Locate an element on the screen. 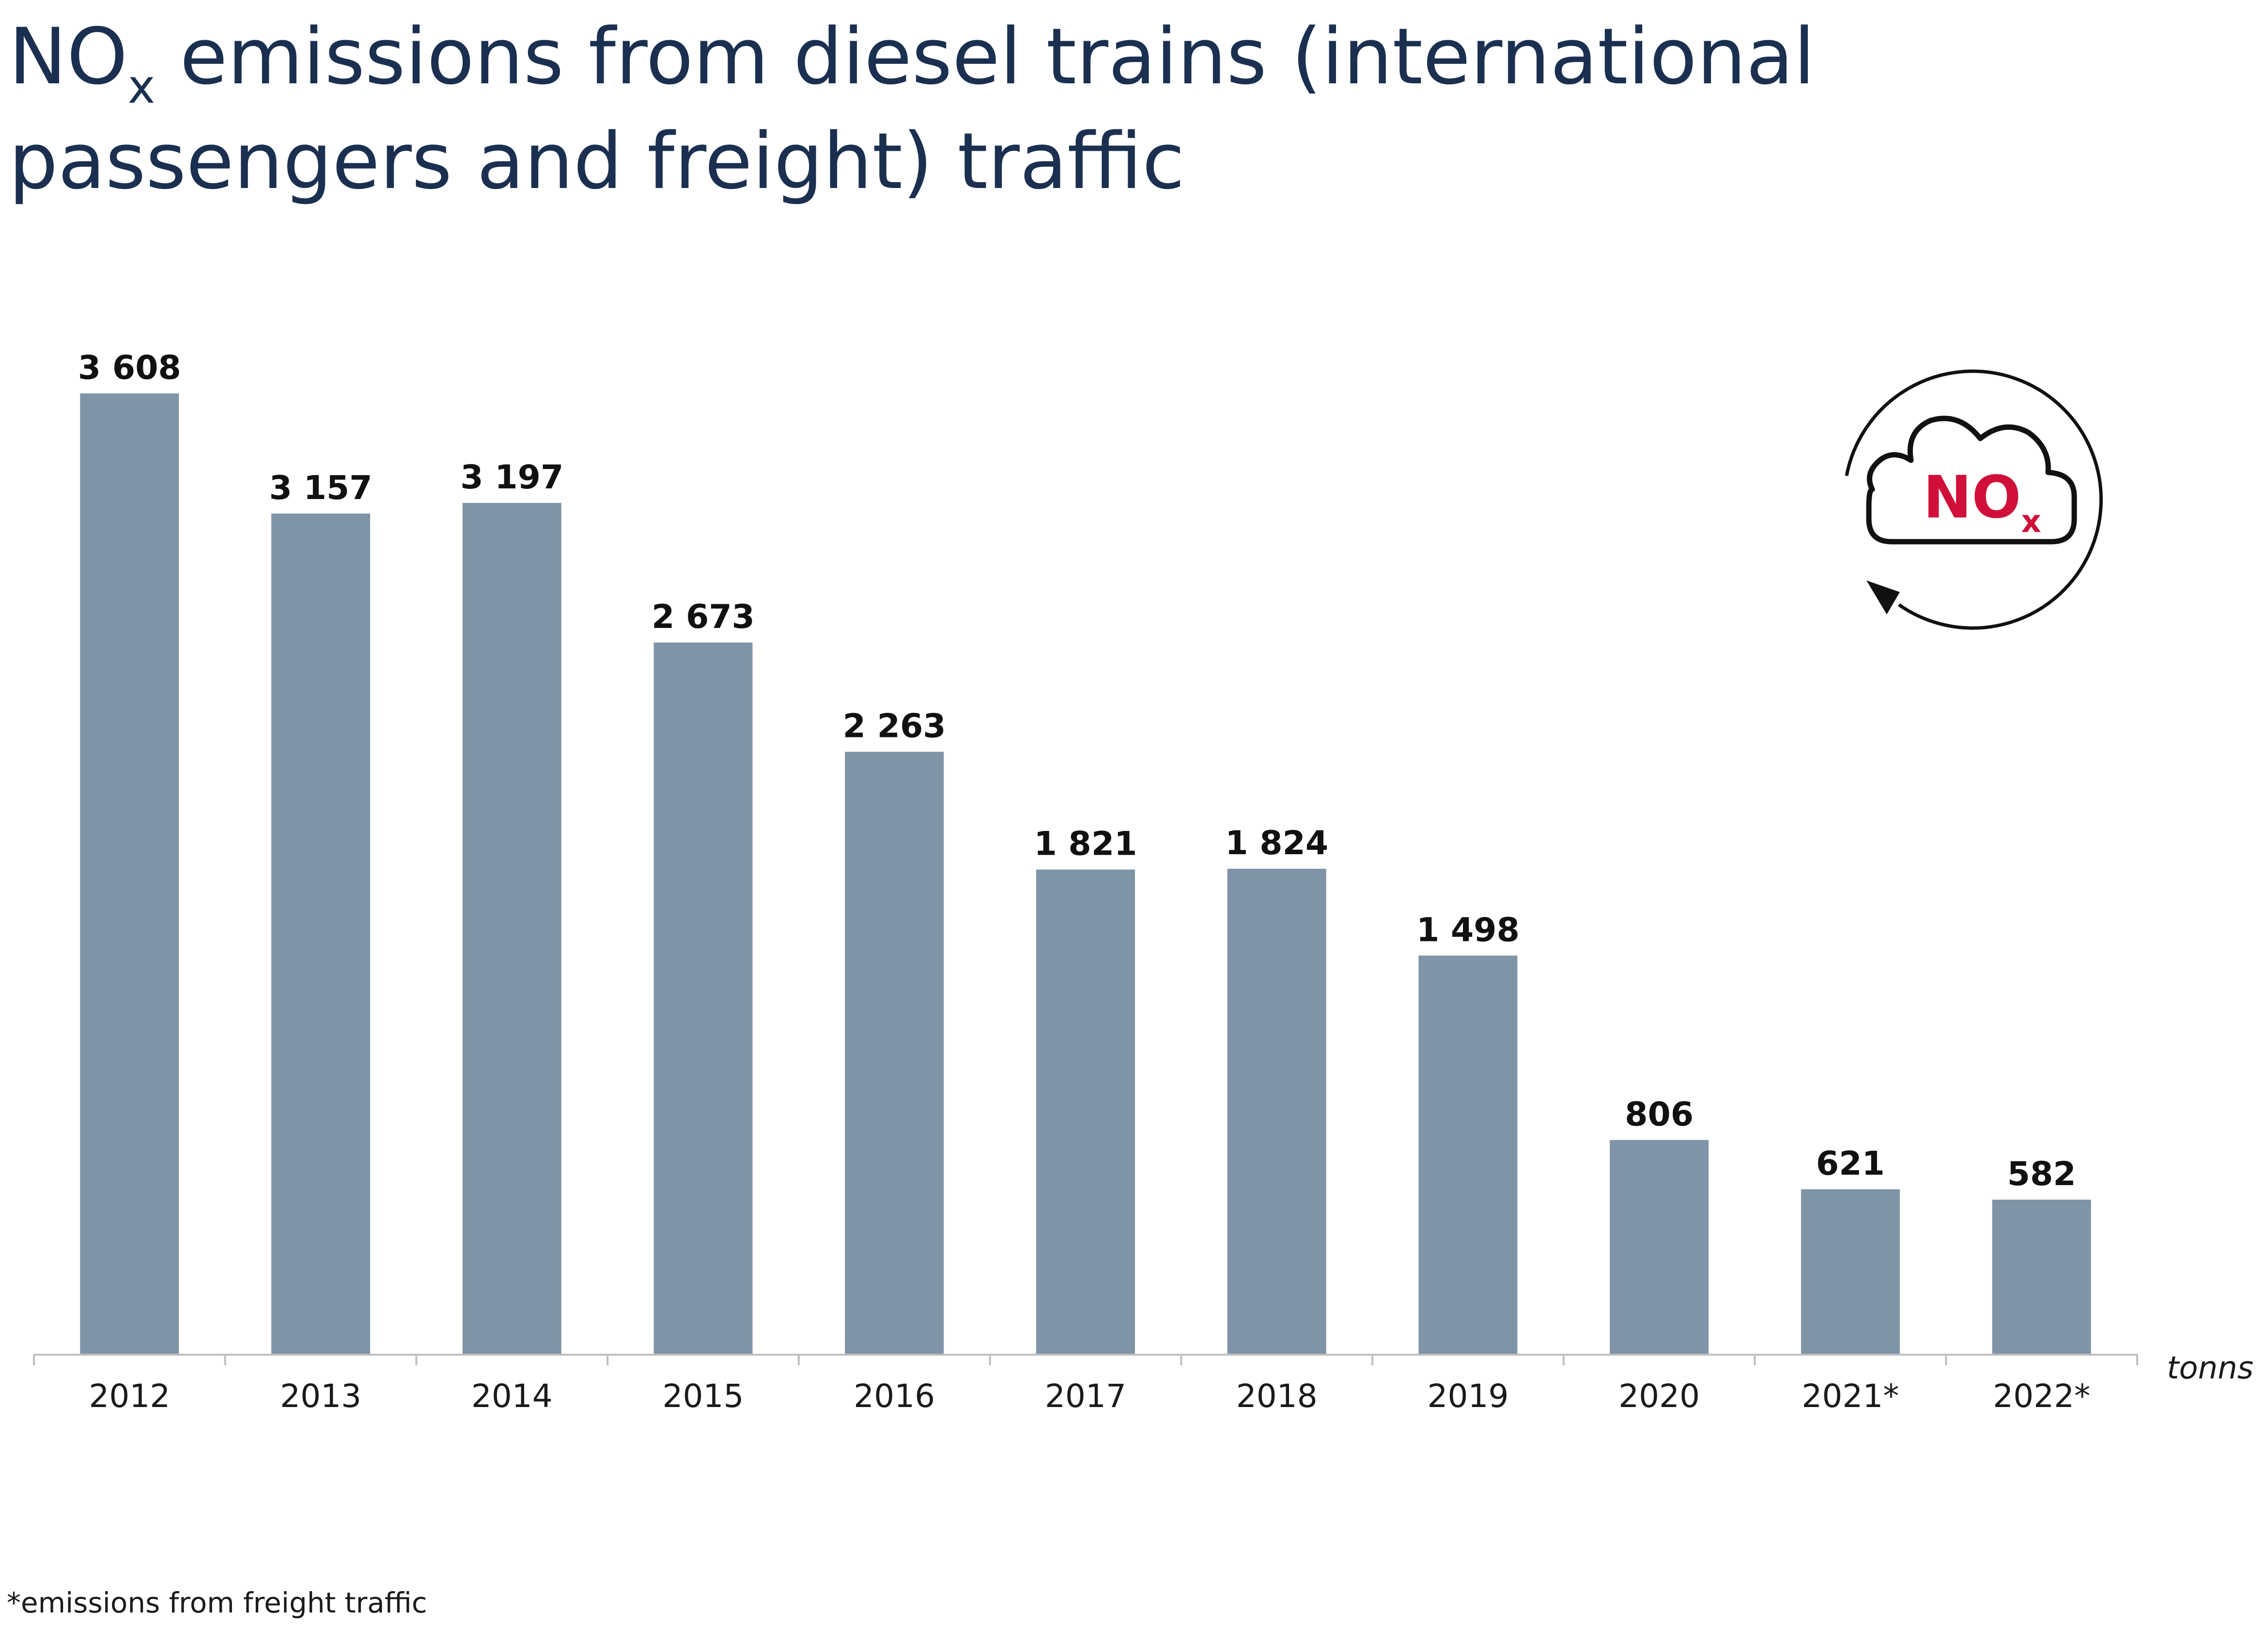 The image size is (2268, 1627). bar-2020 is located at coordinates (1659, 1247).